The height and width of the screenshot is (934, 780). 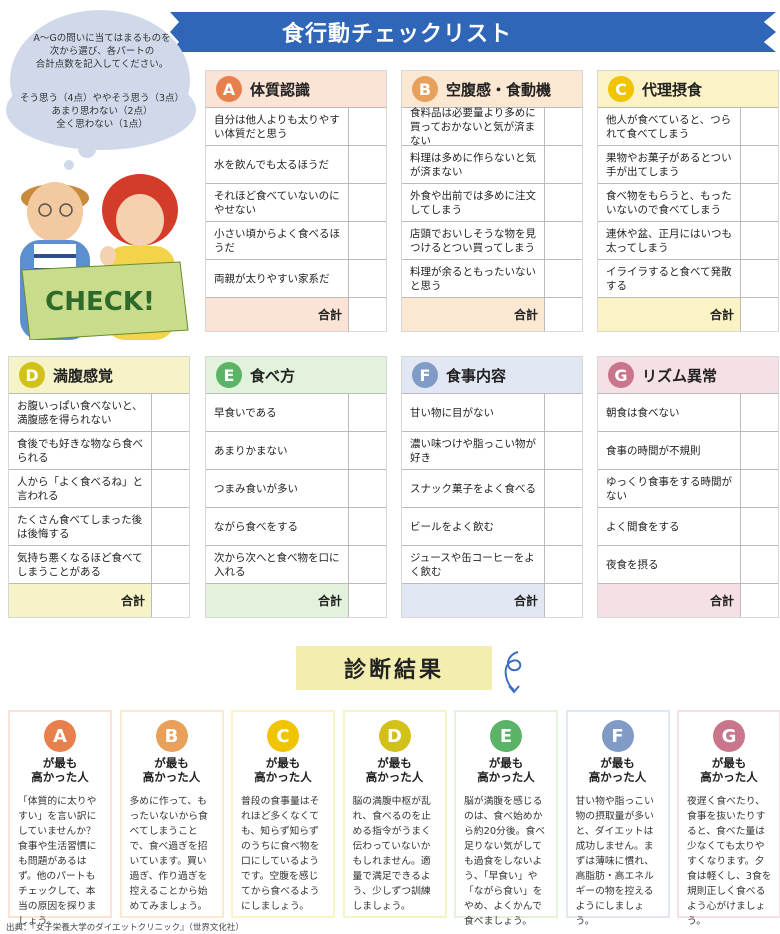 I want to click on checklist-row: ジュースや缶コーヒーをよく飲む, so click(x=492, y=564).